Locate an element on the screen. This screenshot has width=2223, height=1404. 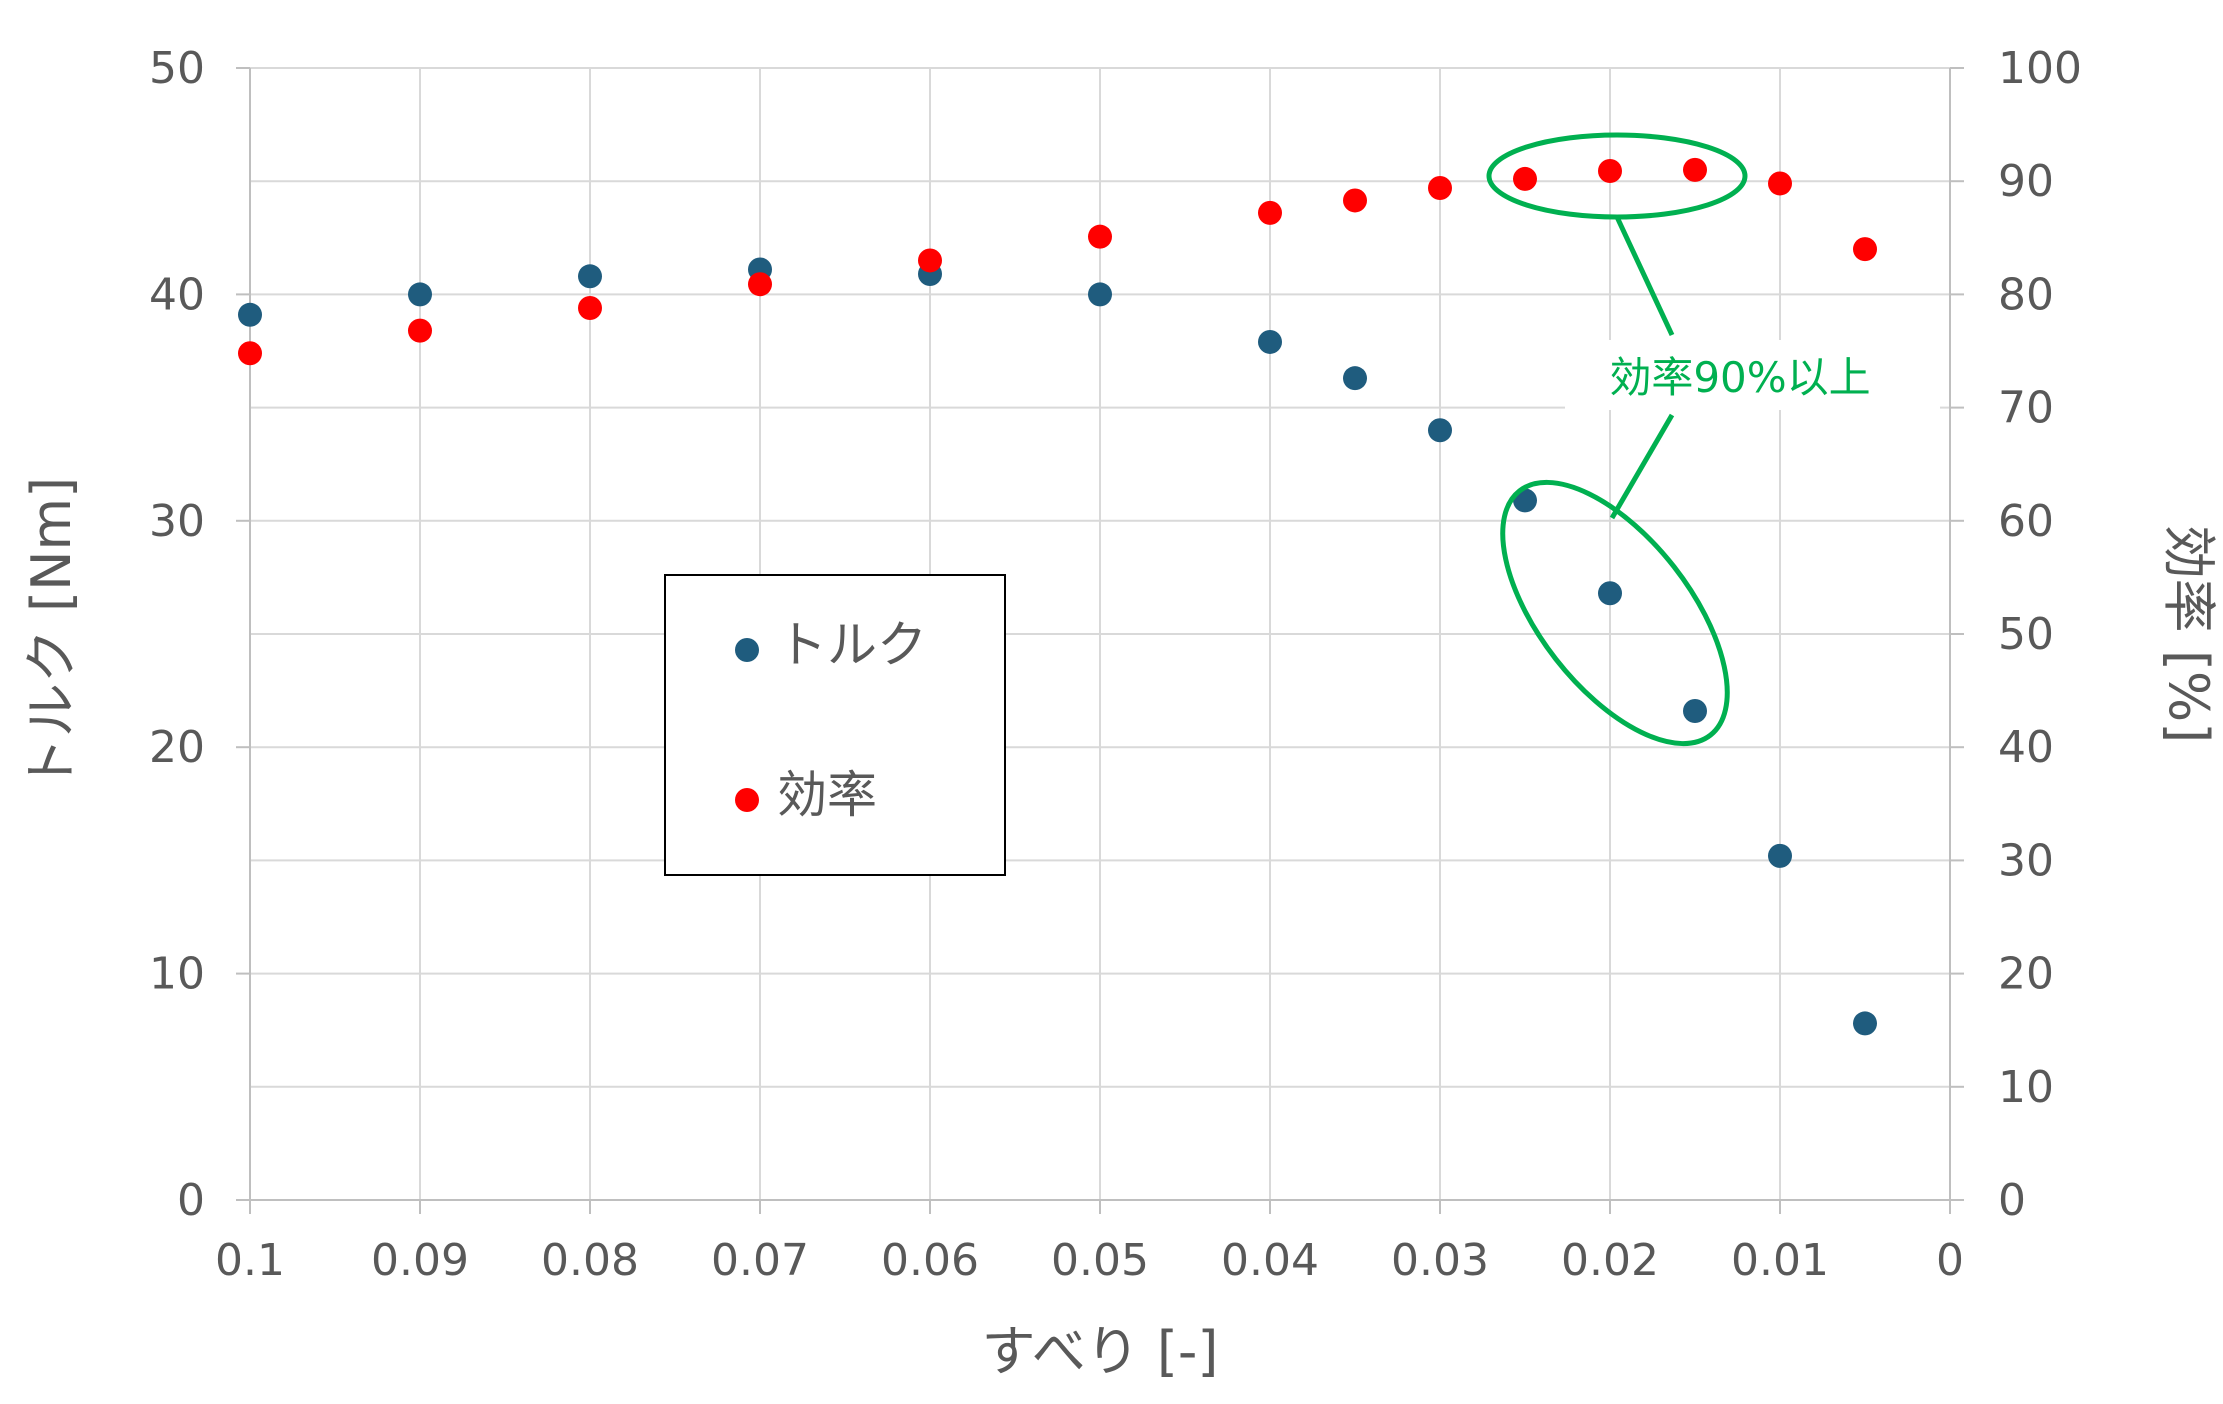
y-tick-label: 30 is located at coordinates (177, 521).